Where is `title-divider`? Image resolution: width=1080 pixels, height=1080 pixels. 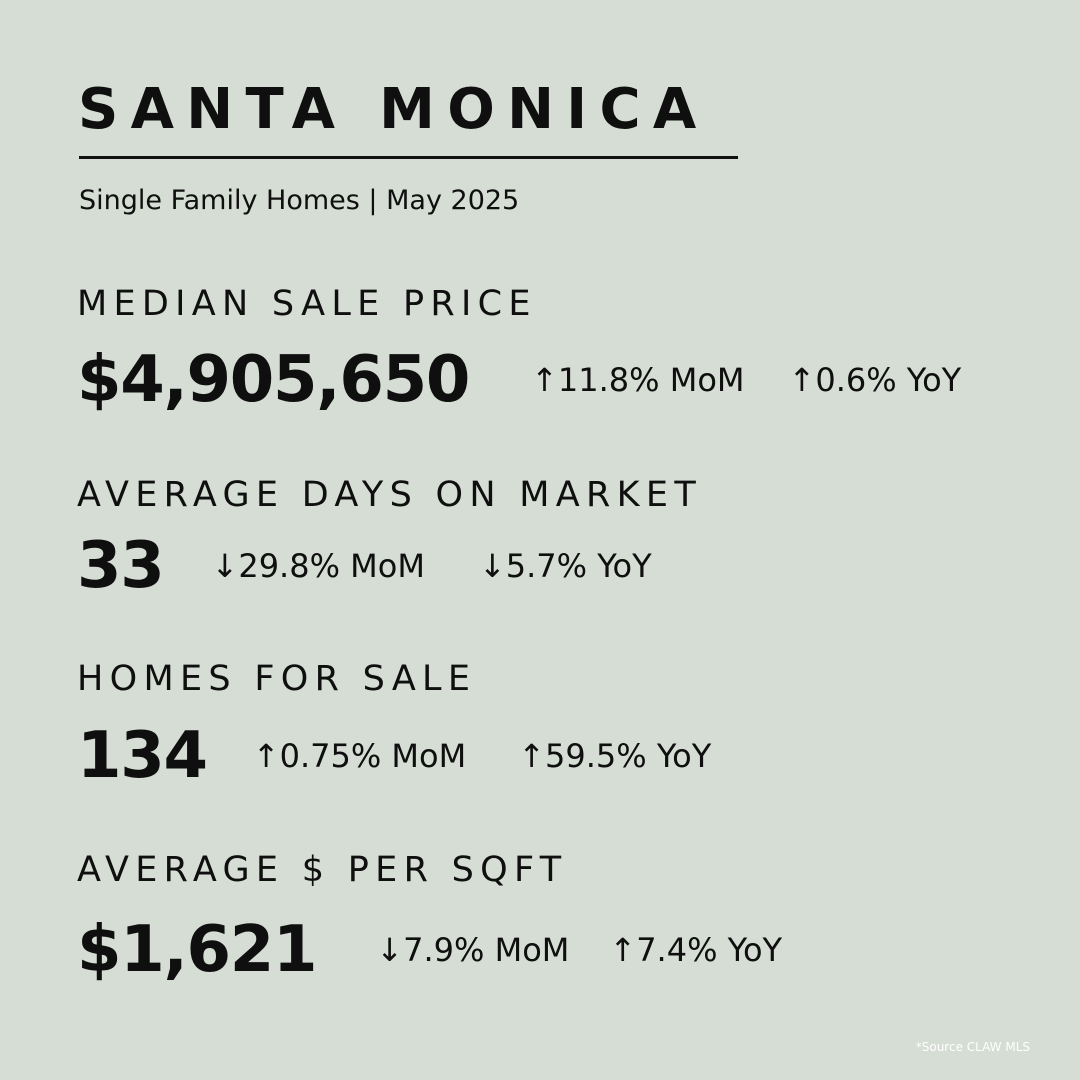 title-divider is located at coordinates (408, 157).